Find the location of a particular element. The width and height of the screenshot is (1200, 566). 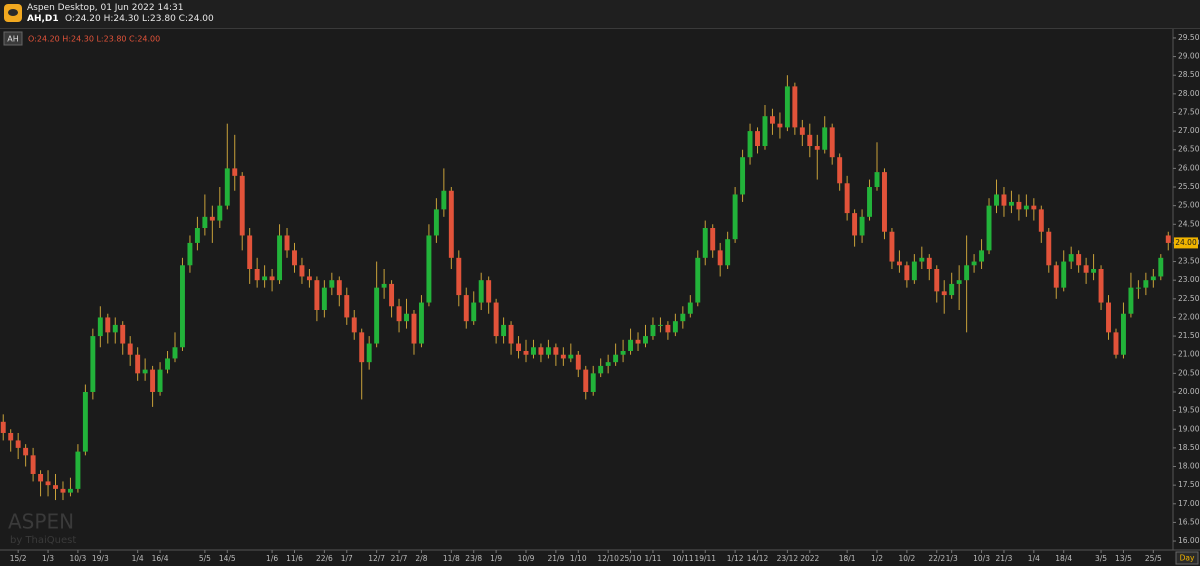

y-tick-label: 29.00 is located at coordinates (1189, 56).